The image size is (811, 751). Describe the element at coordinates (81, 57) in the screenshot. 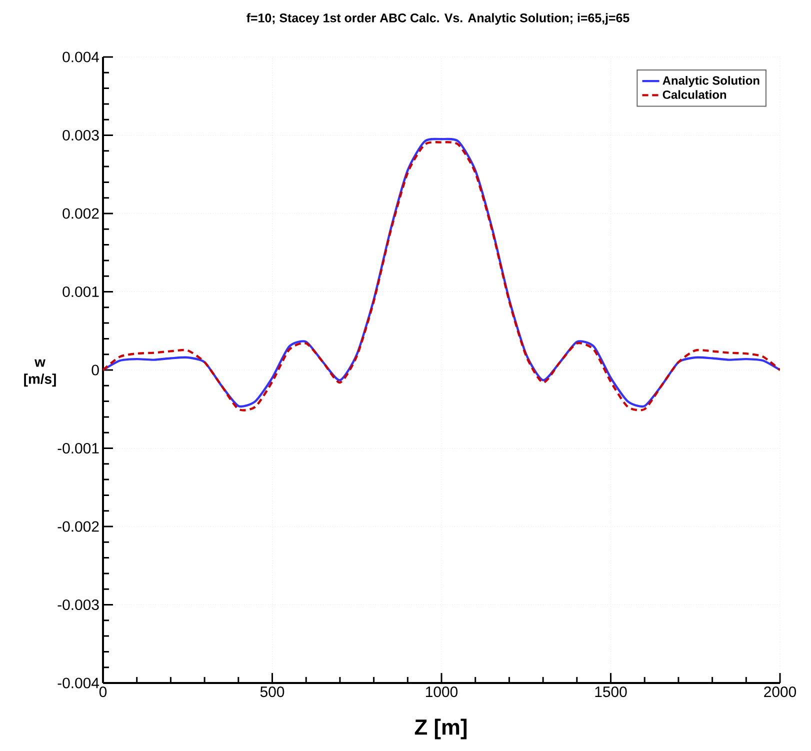

I see `y-tick-label: 0.004` at that location.